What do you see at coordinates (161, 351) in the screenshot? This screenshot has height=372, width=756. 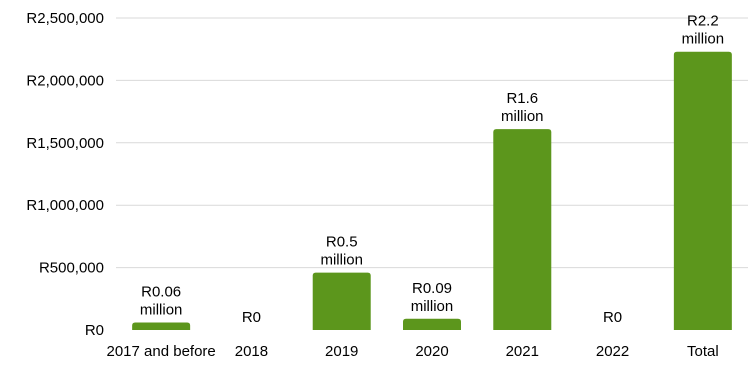 I see `x-tick-label: 2017 and before` at bounding box center [161, 351].